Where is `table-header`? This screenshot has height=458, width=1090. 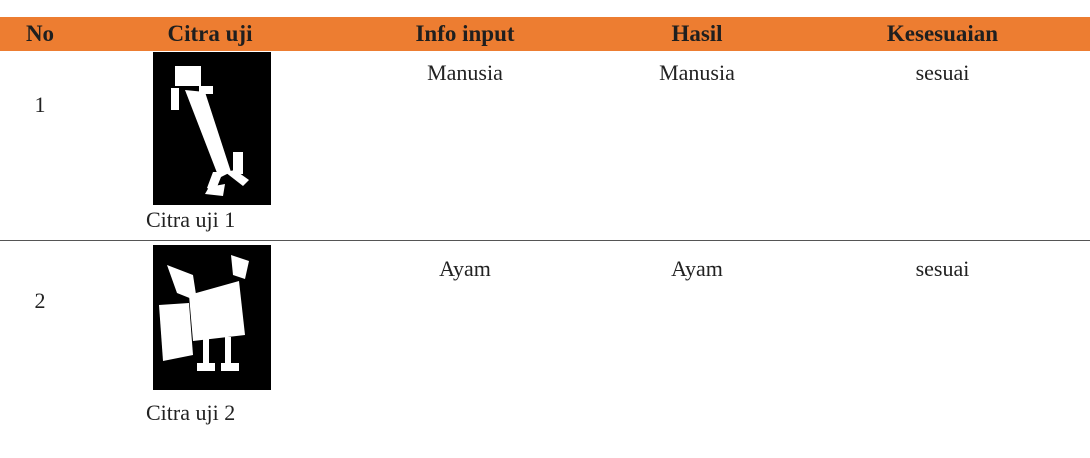
table-header is located at coordinates (545, 34).